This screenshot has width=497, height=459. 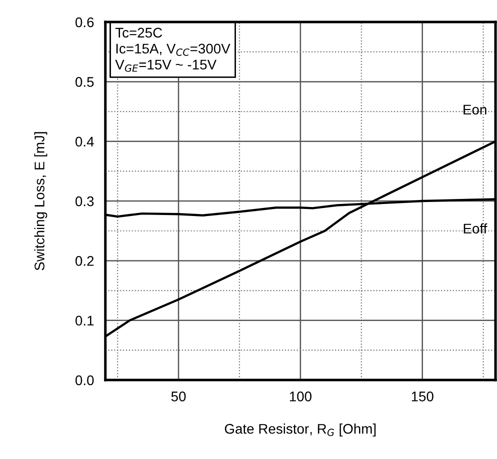 I want to click on y-tick-label: 0.2, so click(x=84, y=261).